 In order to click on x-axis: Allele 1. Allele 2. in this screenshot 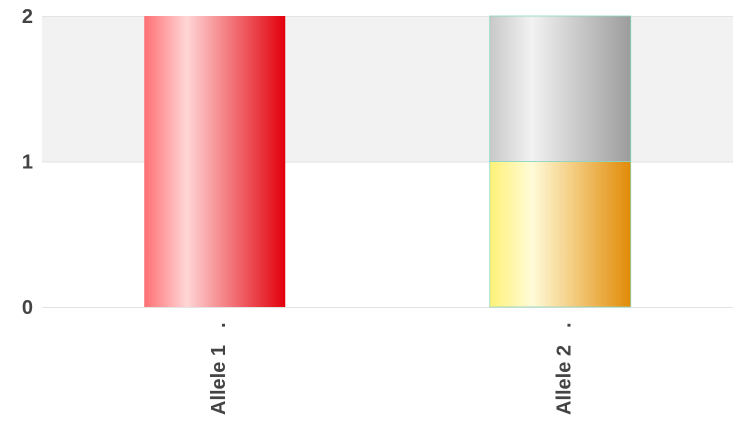, I will do `click(392, 368)`.